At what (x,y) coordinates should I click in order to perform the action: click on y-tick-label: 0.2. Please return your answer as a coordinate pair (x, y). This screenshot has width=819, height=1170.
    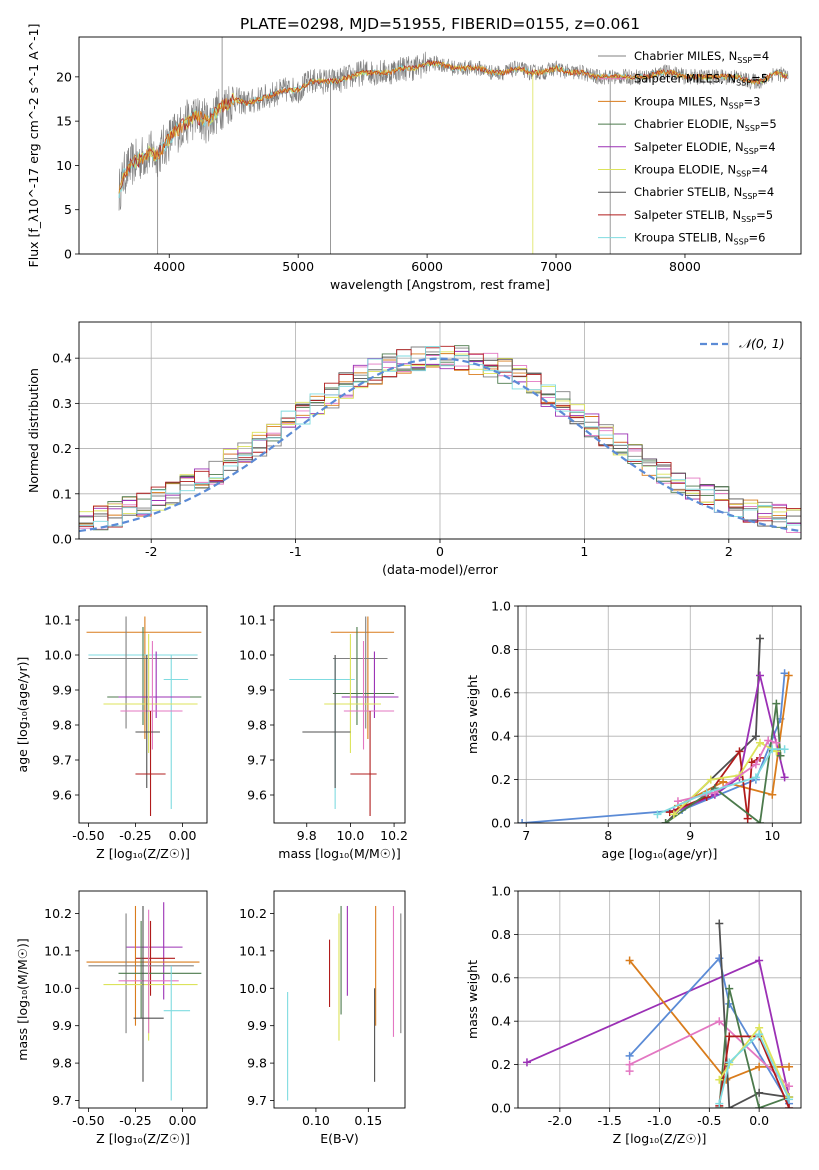
    Looking at the image, I should click on (501, 779).